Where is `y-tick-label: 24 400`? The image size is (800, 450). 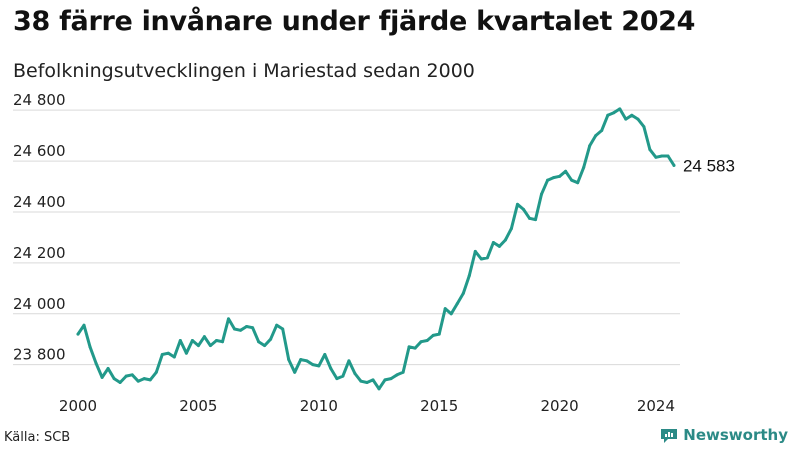 y-tick-label: 24 400 is located at coordinates (39, 202).